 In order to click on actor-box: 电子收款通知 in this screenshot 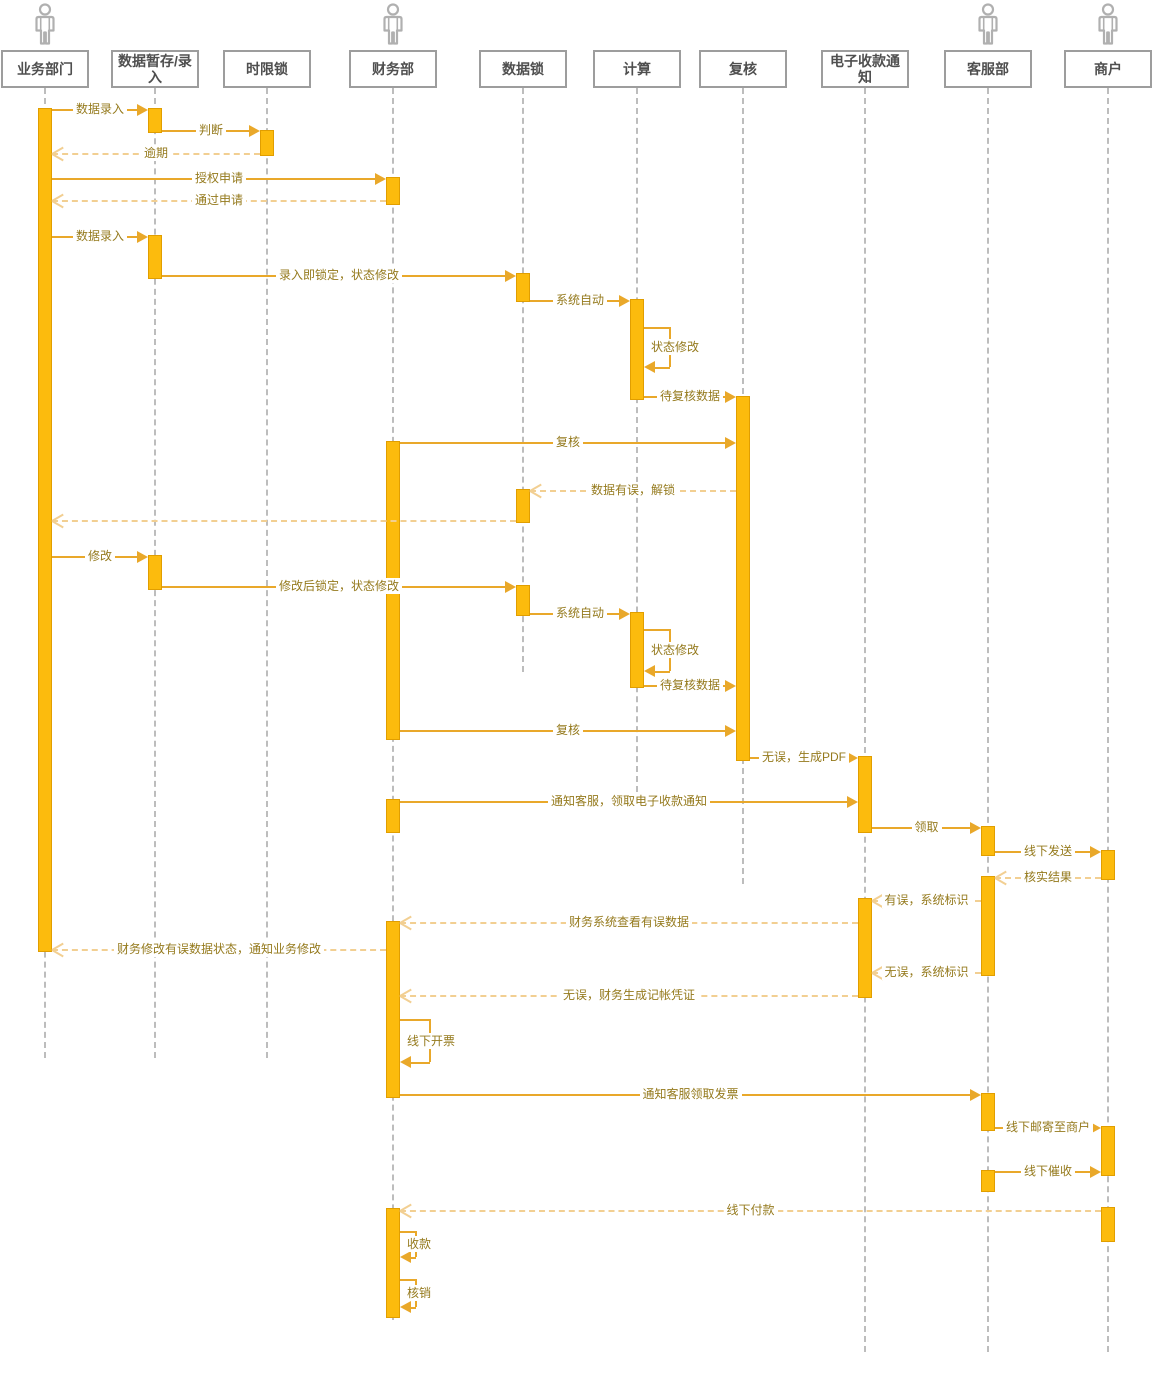, I will do `click(865, 69)`.